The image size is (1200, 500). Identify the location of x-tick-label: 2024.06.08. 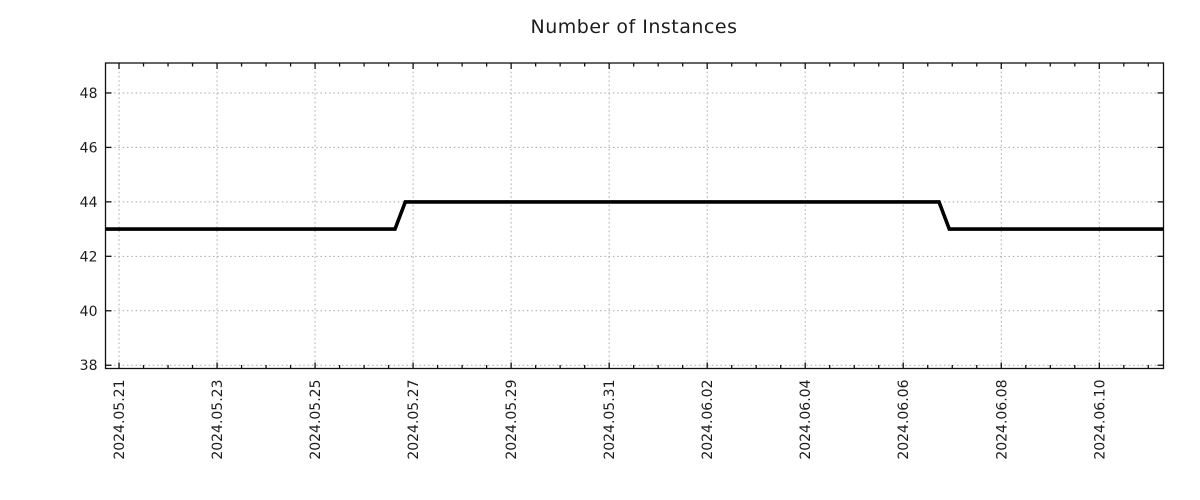
(1002, 419).